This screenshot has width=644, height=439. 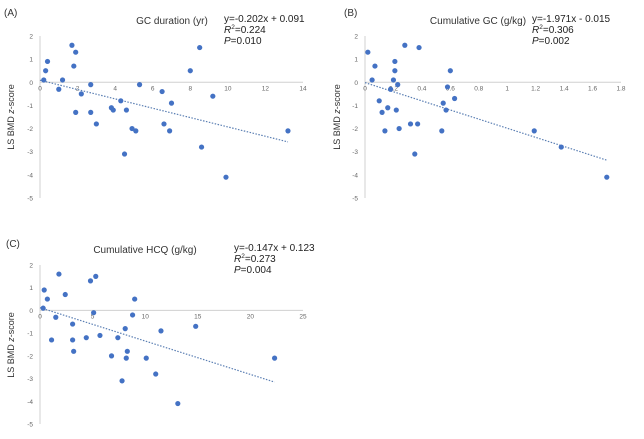 I want to click on r-squared: R2=0.273, so click(x=255, y=259).